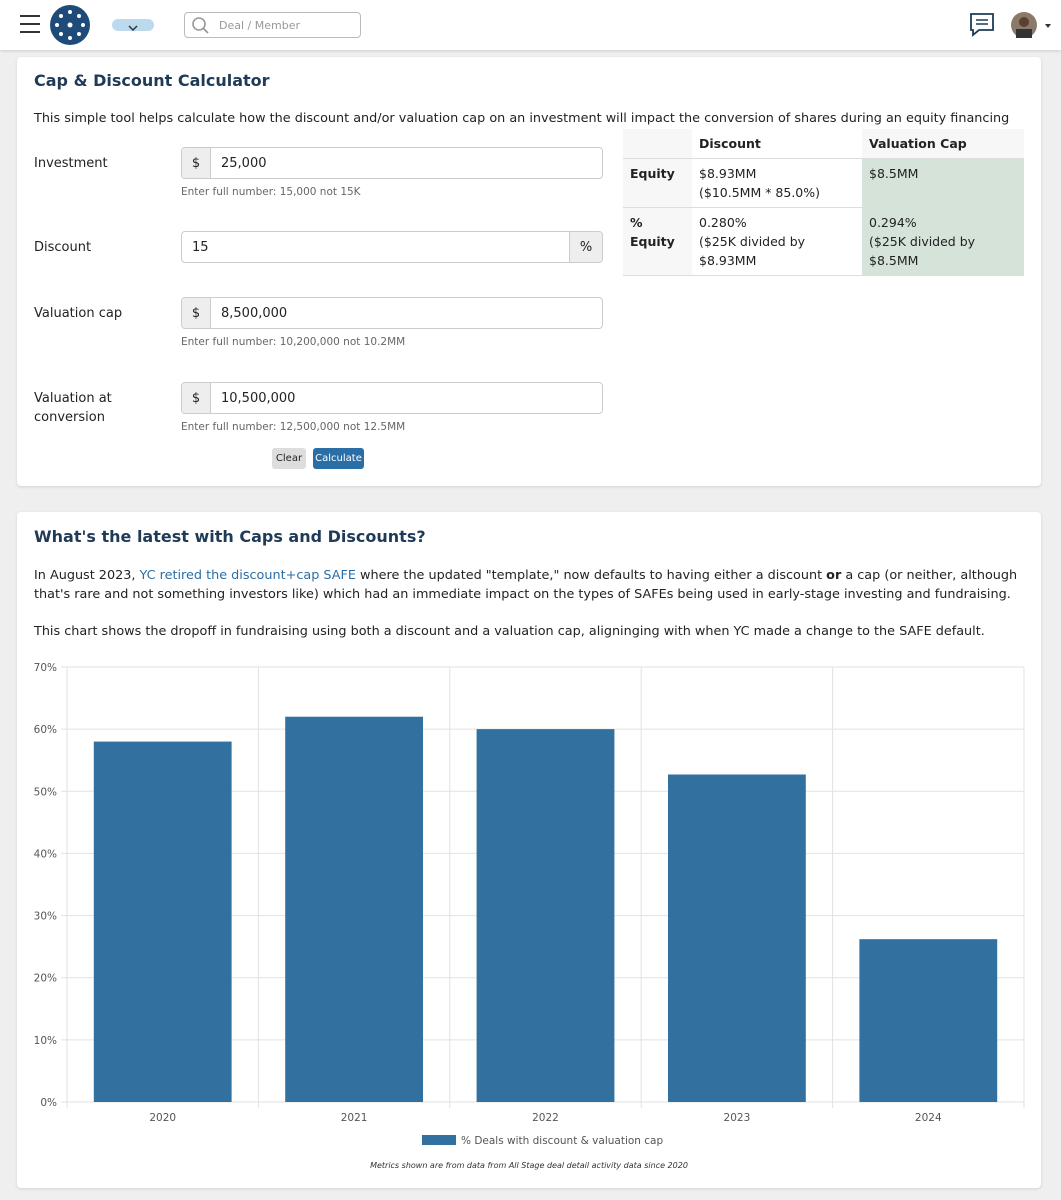 The image size is (1061, 1200). I want to click on discount-cell: 0.280% ($25K divided by $8.93MM, so click(777, 241).